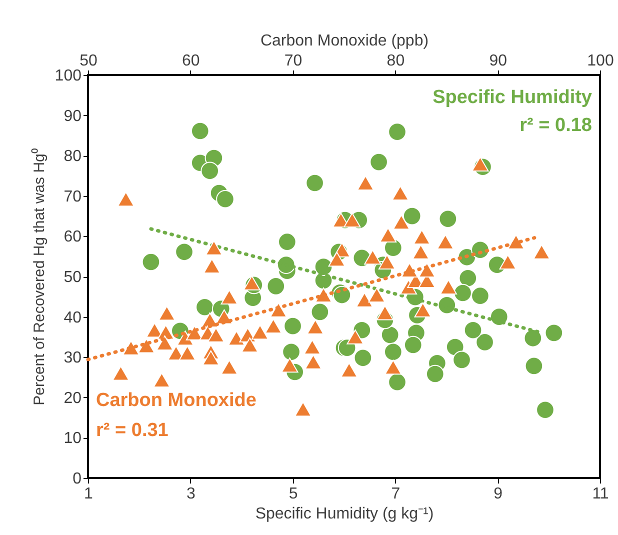 The image size is (618, 535). Describe the element at coordinates (73, 439) in the screenshot. I see `y-tick-label: 10` at that location.